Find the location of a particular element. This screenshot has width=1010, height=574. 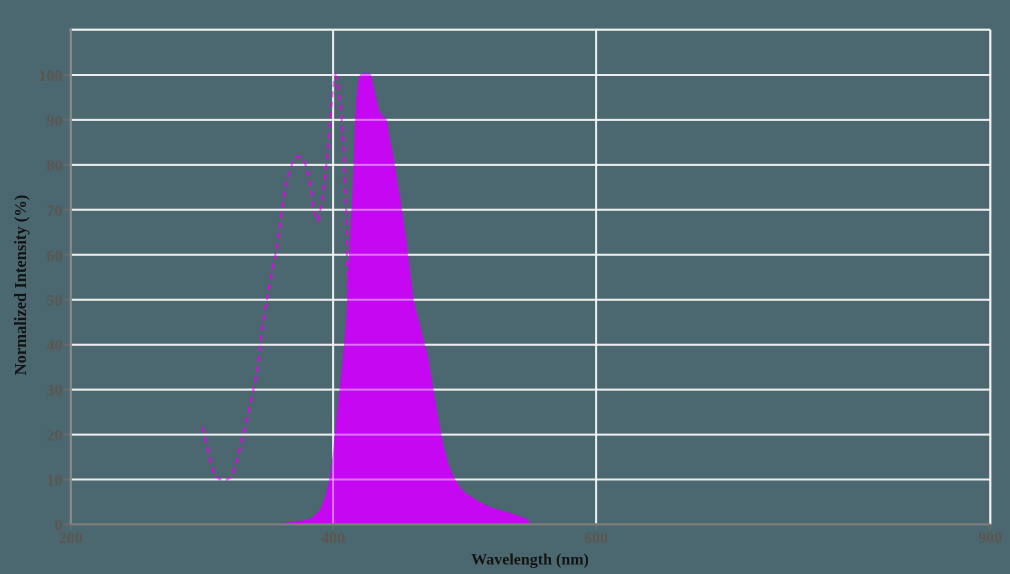

svg-text: 400 is located at coordinates (333, 538).